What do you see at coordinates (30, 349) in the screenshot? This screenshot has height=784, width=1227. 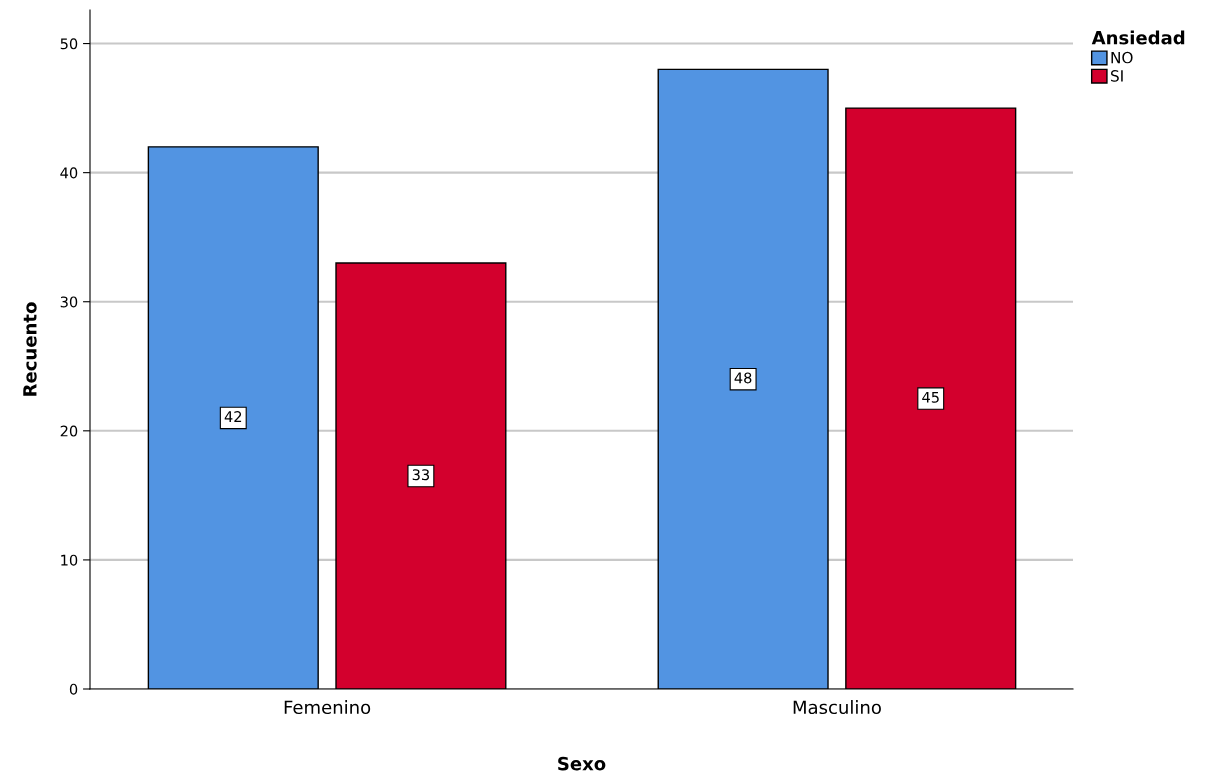 I see `y-axis-title: Recuento` at bounding box center [30, 349].